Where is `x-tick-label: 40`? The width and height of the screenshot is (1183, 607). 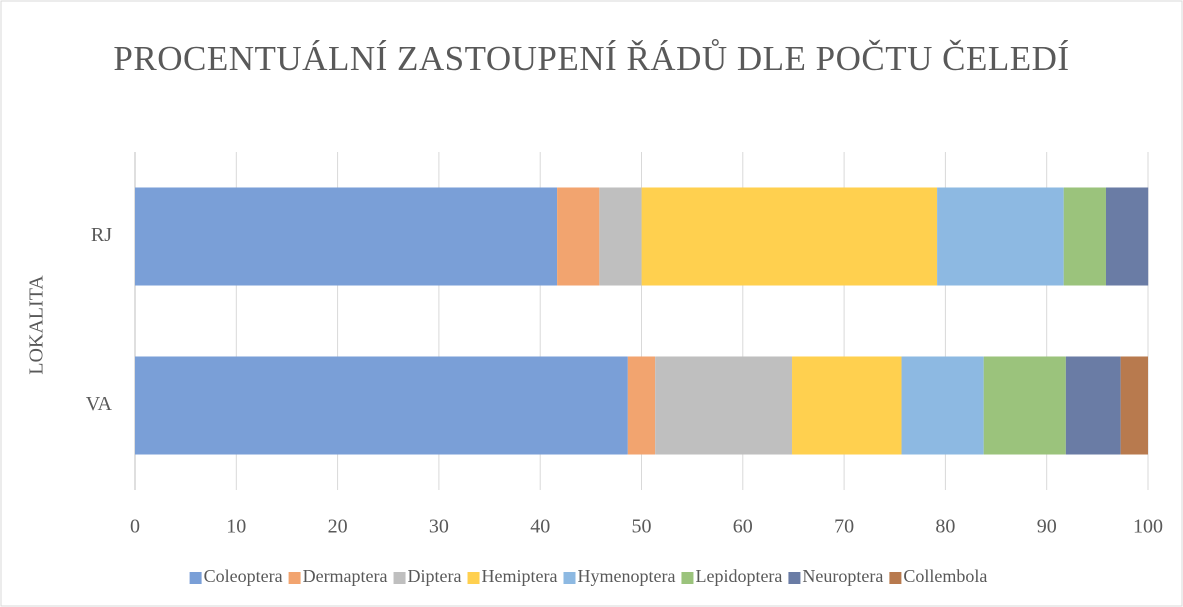 x-tick-label: 40 is located at coordinates (540, 527).